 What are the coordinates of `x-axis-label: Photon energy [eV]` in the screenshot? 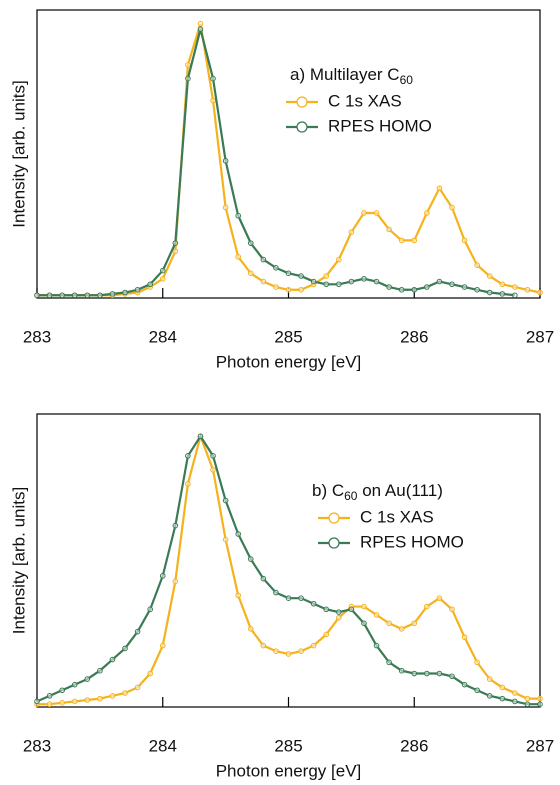 It's located at (289, 361).